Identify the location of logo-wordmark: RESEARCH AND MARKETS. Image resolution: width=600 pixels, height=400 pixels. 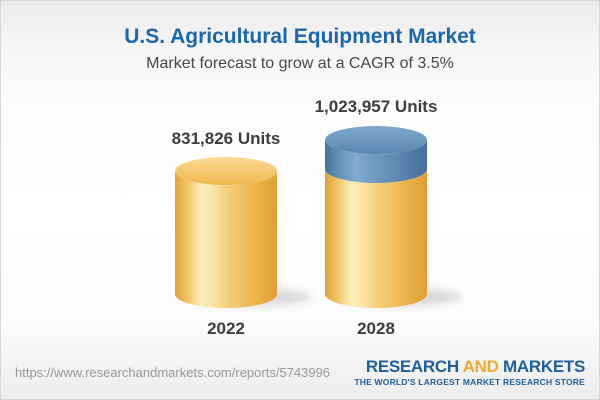
(469, 366).